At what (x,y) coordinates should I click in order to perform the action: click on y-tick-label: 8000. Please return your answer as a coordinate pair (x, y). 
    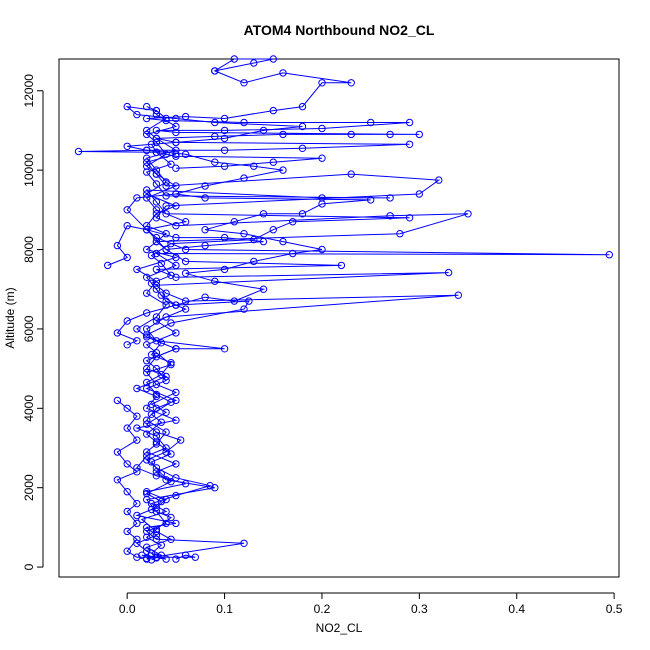
    Looking at the image, I should click on (29, 249).